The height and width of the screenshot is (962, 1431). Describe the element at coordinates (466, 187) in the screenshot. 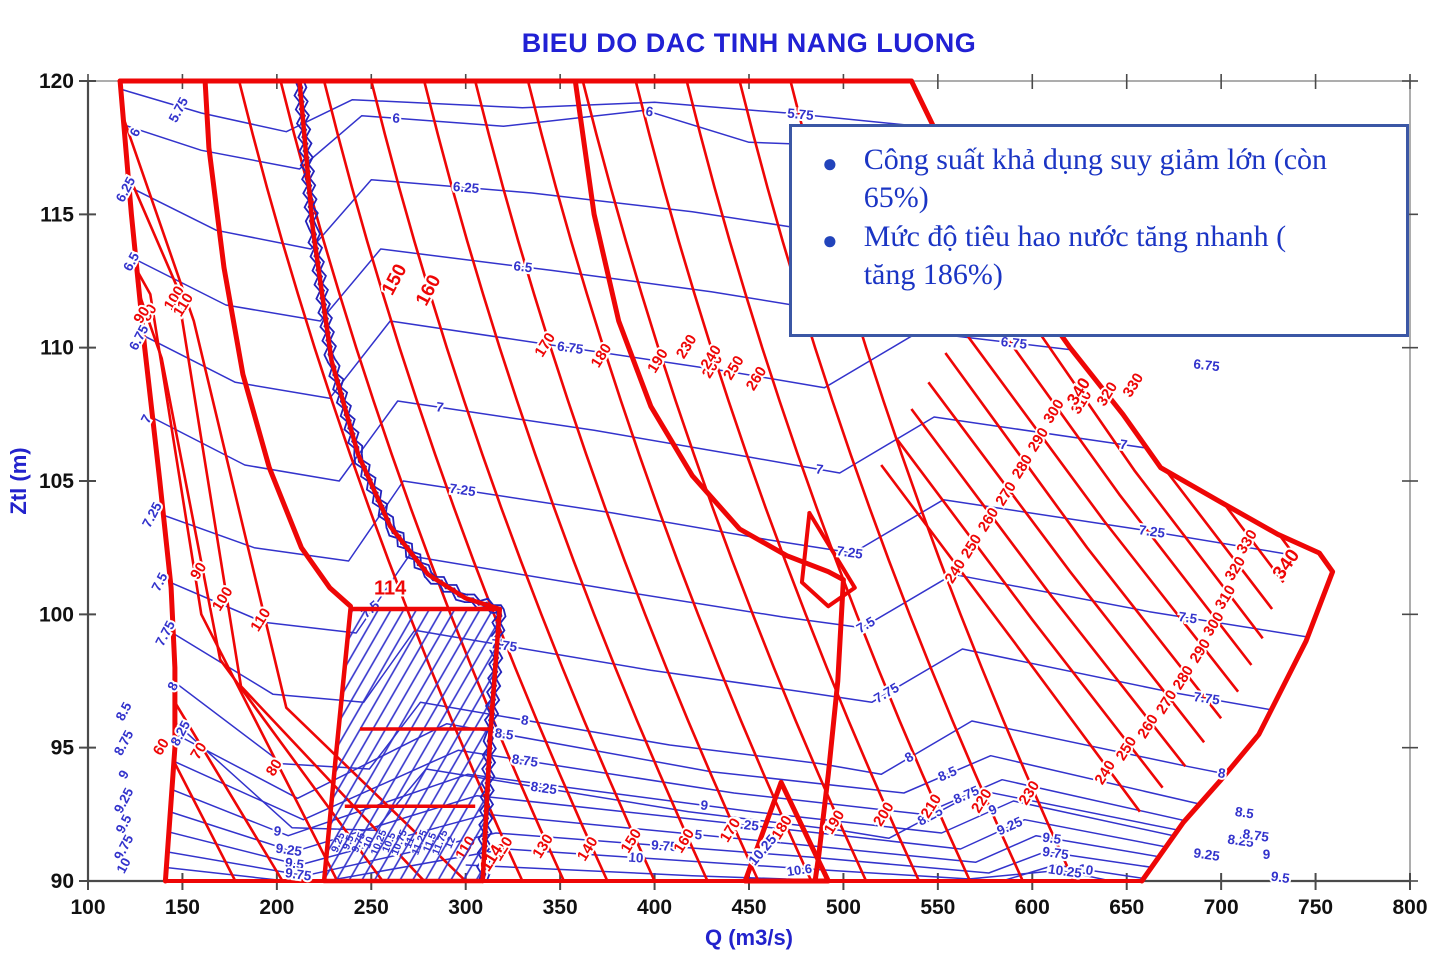

I see `blue-contour-label: 6.25` at that location.